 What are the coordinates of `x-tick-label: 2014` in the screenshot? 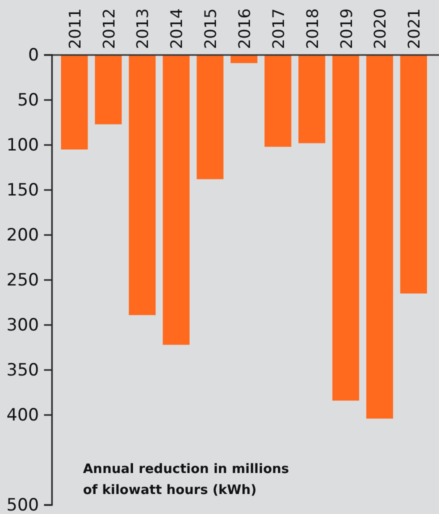 It's located at (176, 28).